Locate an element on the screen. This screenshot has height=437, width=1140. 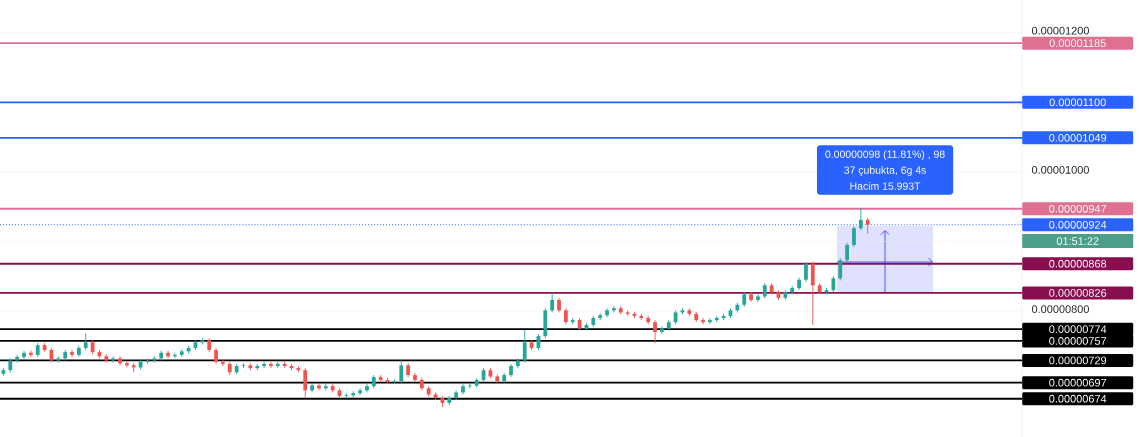
annotation: 37 çubukta, 6g 4s is located at coordinates (885, 171).